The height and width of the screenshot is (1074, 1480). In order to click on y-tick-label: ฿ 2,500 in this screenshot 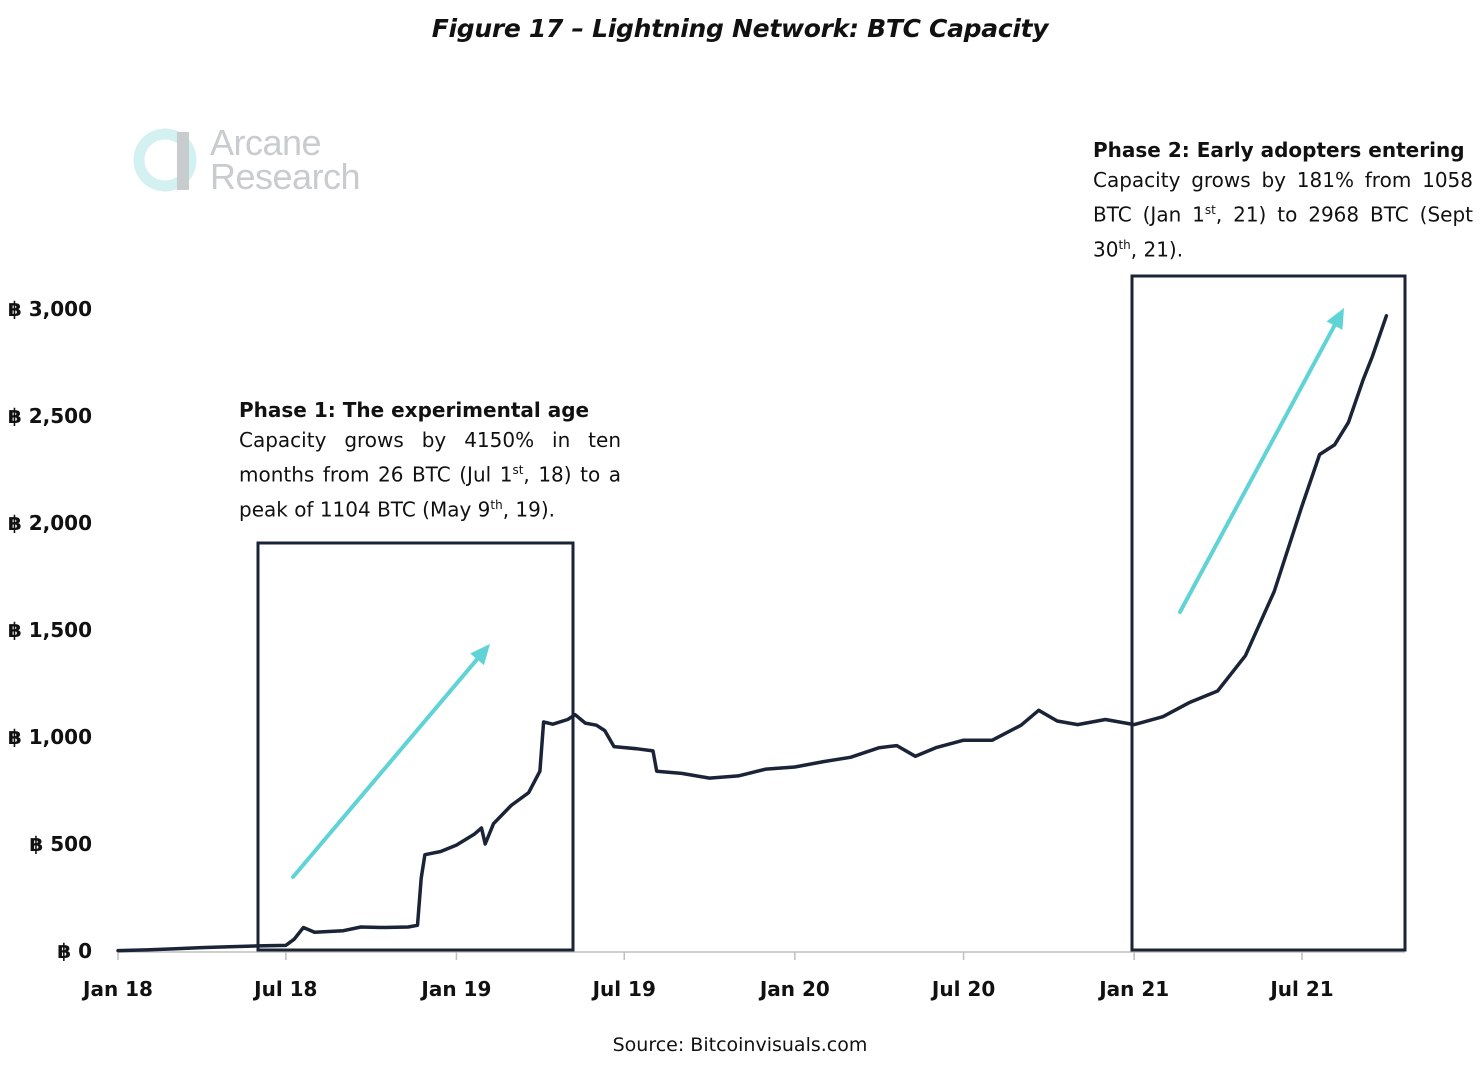, I will do `click(50, 416)`.